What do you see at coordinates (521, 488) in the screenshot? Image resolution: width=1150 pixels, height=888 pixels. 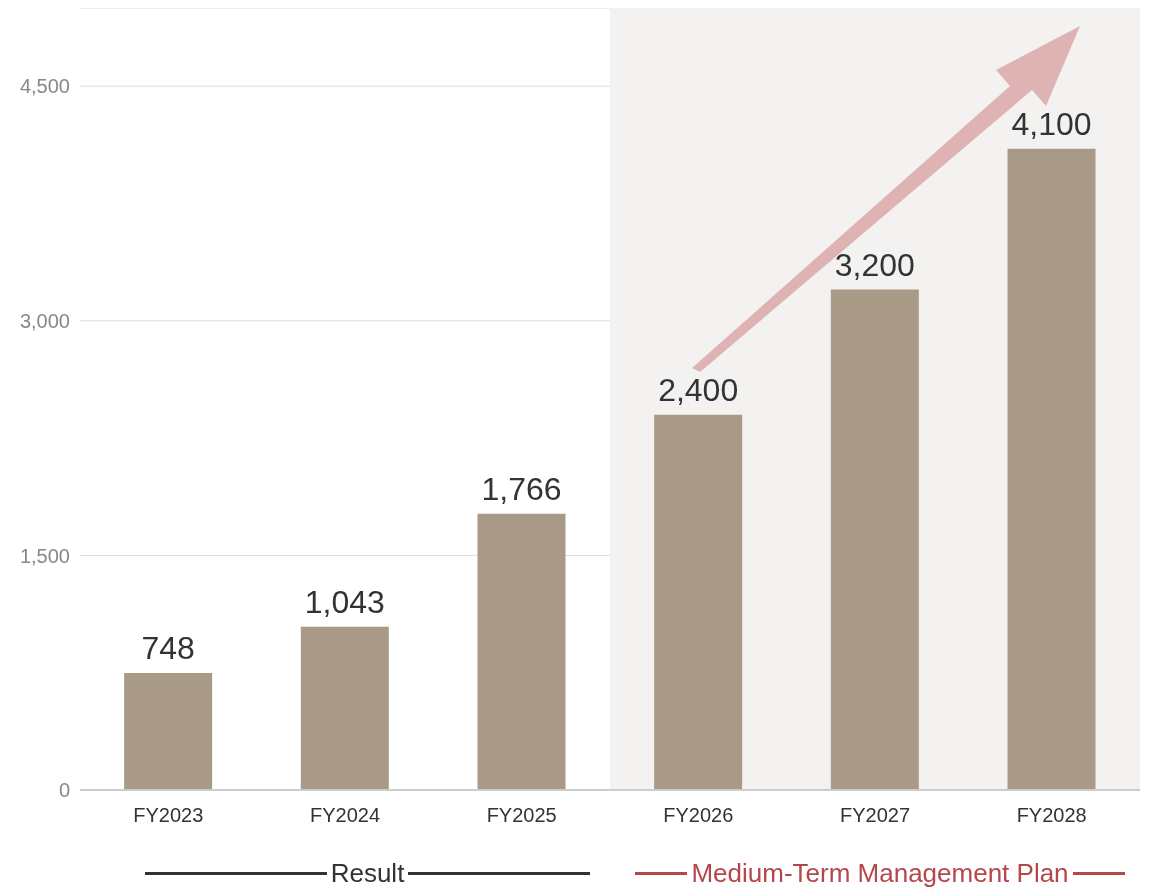 I see `data-label: 1,766` at bounding box center [521, 488].